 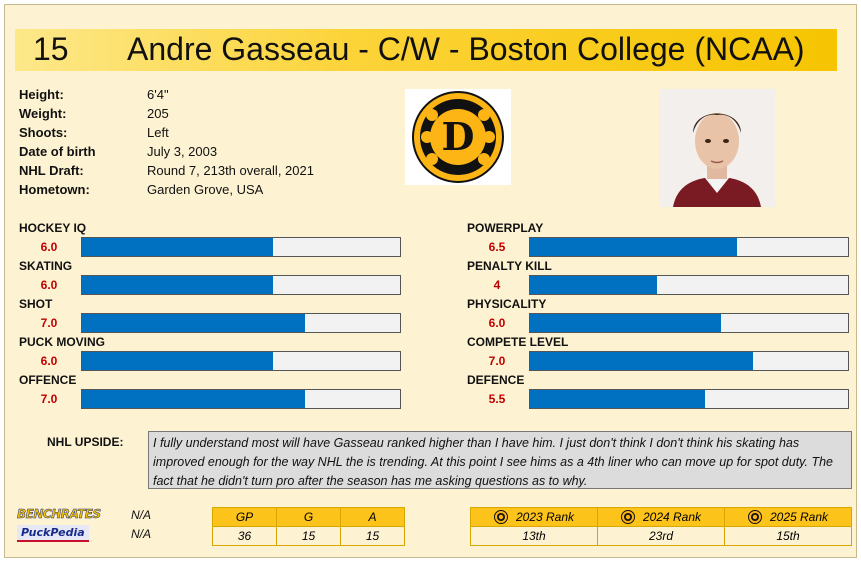 I want to click on puckpedia-logo: PuckPedia, so click(x=53, y=533).